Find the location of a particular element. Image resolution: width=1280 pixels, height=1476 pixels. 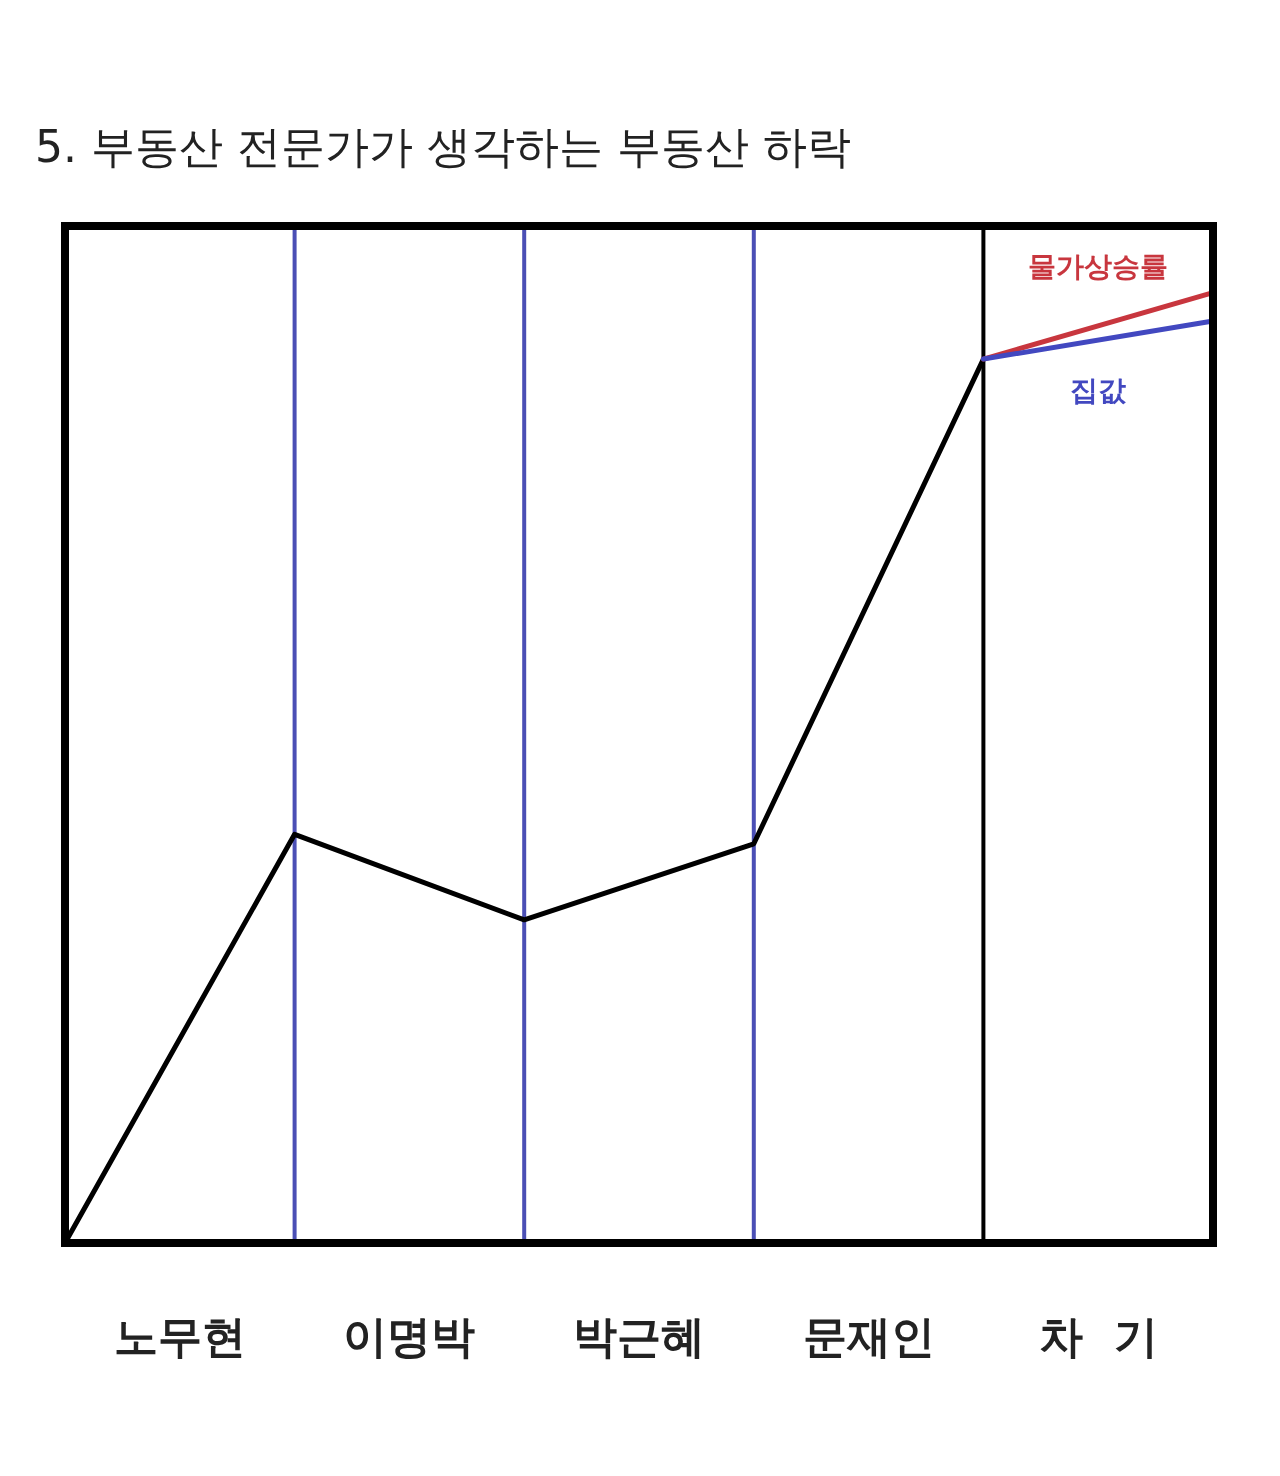

chart-title: 5. 부동산 전문가가 생각하는 부동산 하락 is located at coordinates (443, 146).